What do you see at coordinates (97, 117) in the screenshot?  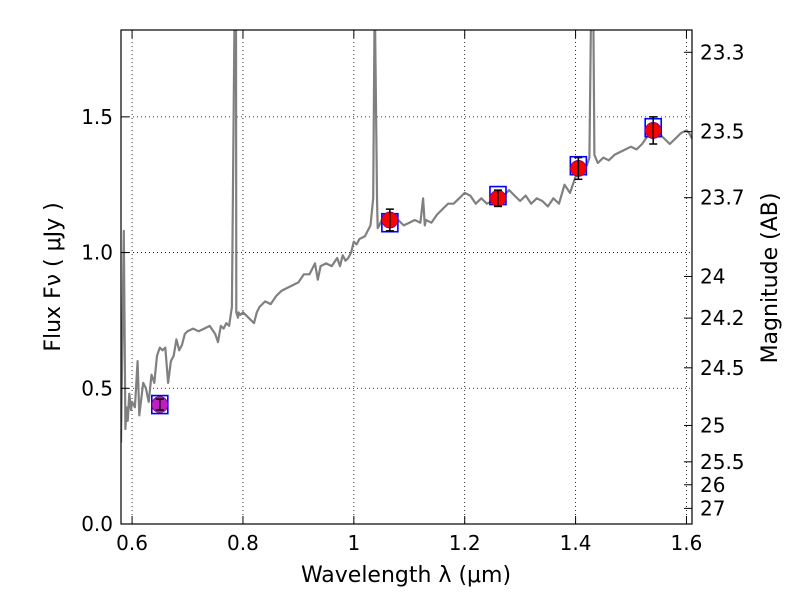 I see `y-tick-label: 1.5` at bounding box center [97, 117].